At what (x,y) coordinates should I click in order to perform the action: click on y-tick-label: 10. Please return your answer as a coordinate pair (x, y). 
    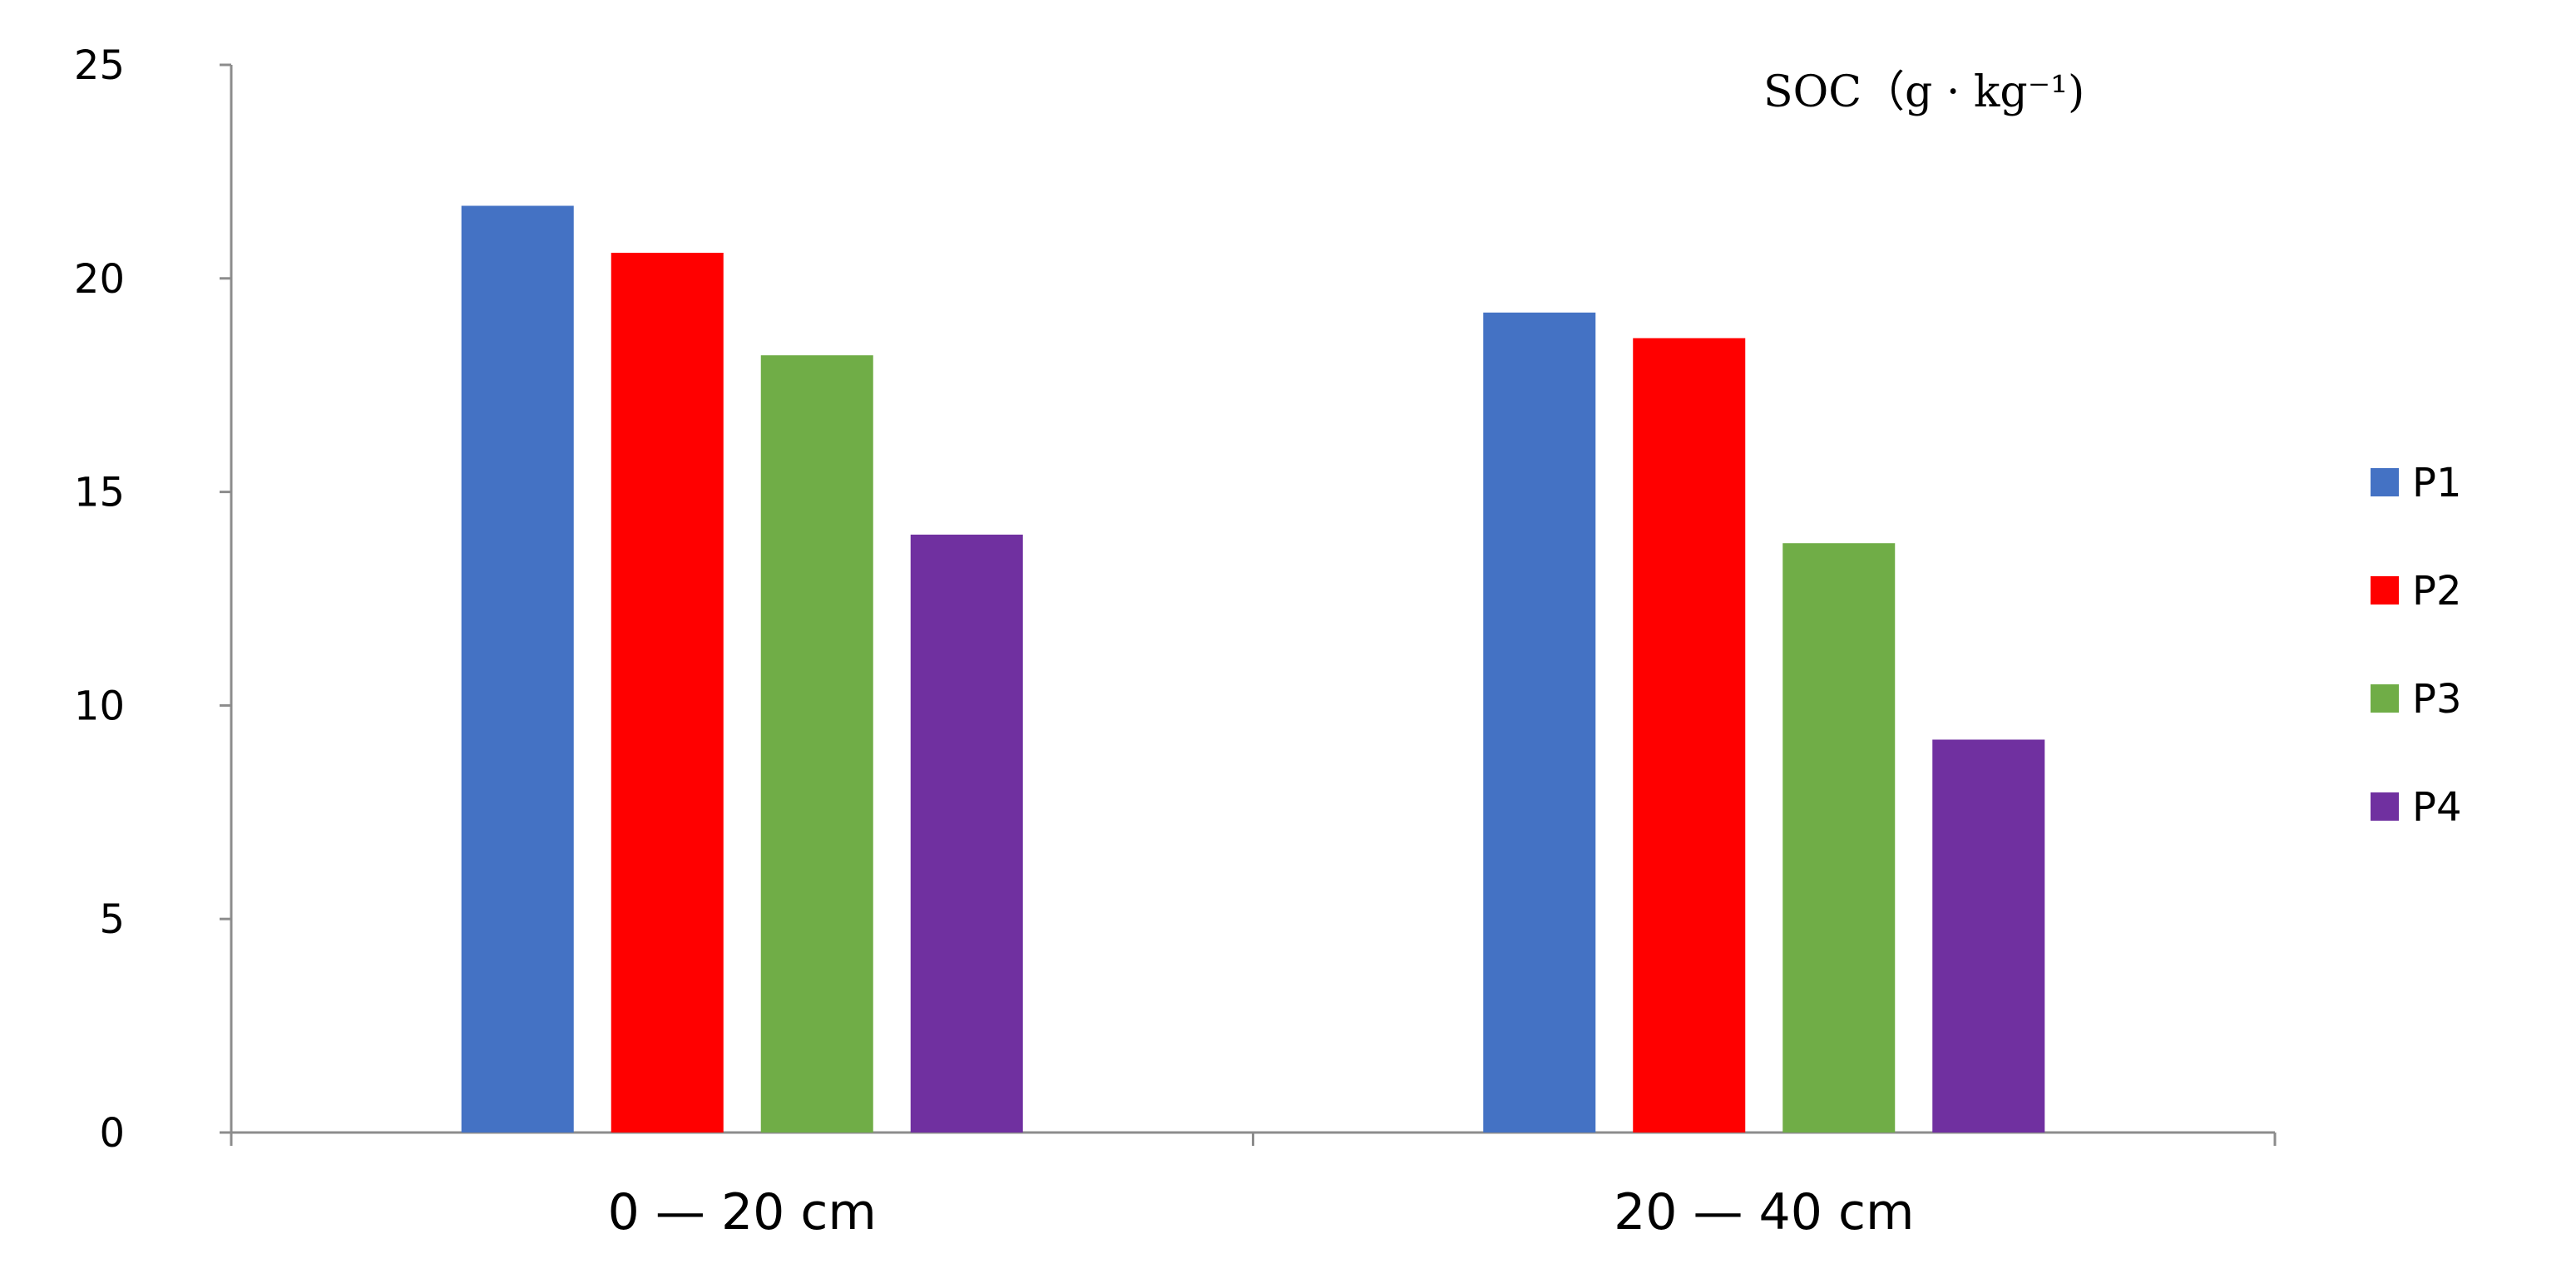
    Looking at the image, I should click on (99, 706).